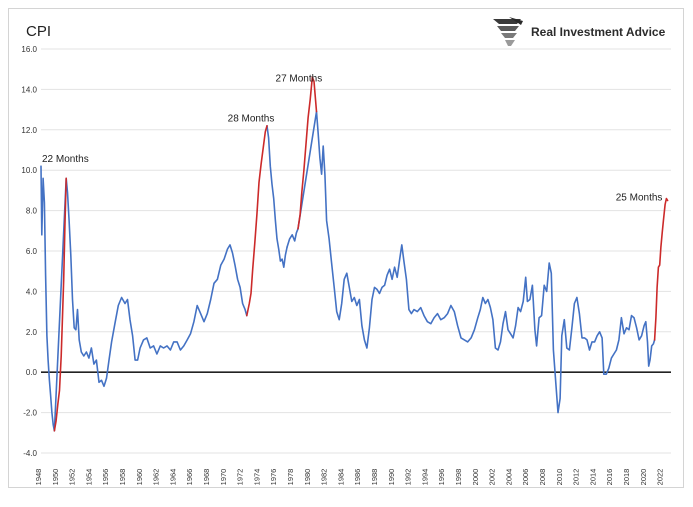 Image resolution: width=693 pixels, height=507 pixels. I want to click on cpi-line-segment, so click(277, 196).